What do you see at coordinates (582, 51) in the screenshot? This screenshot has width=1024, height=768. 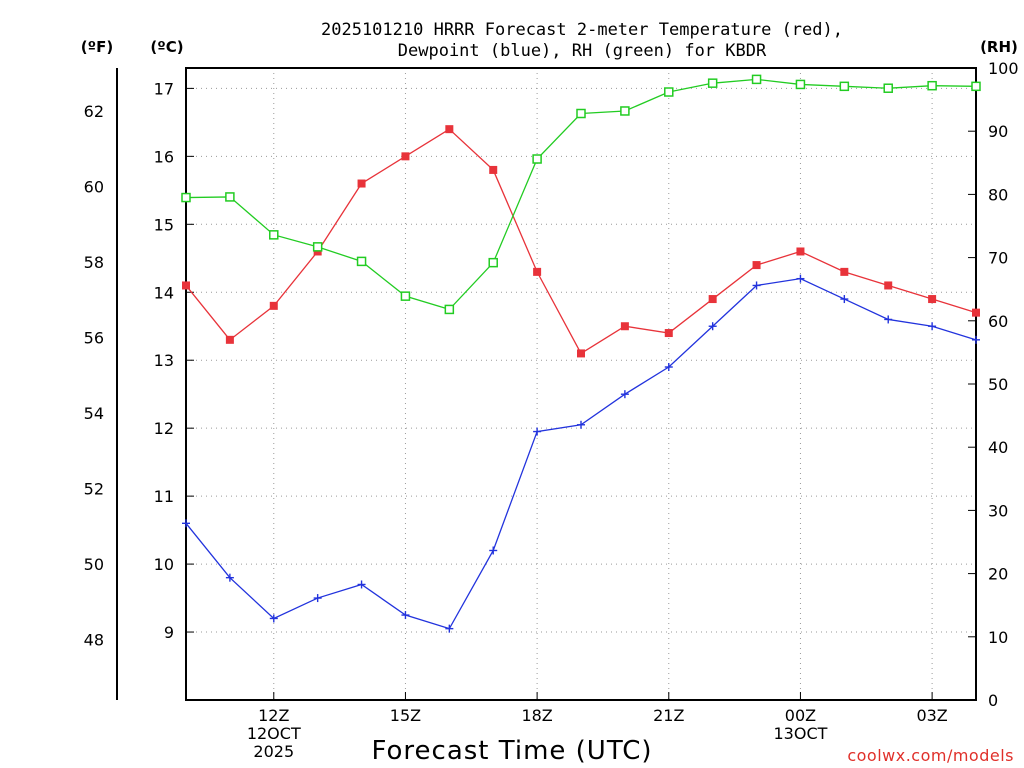 I see `chart-title-line-2: Dewpoint (blue), RH (green) for KBDR` at bounding box center [582, 51].